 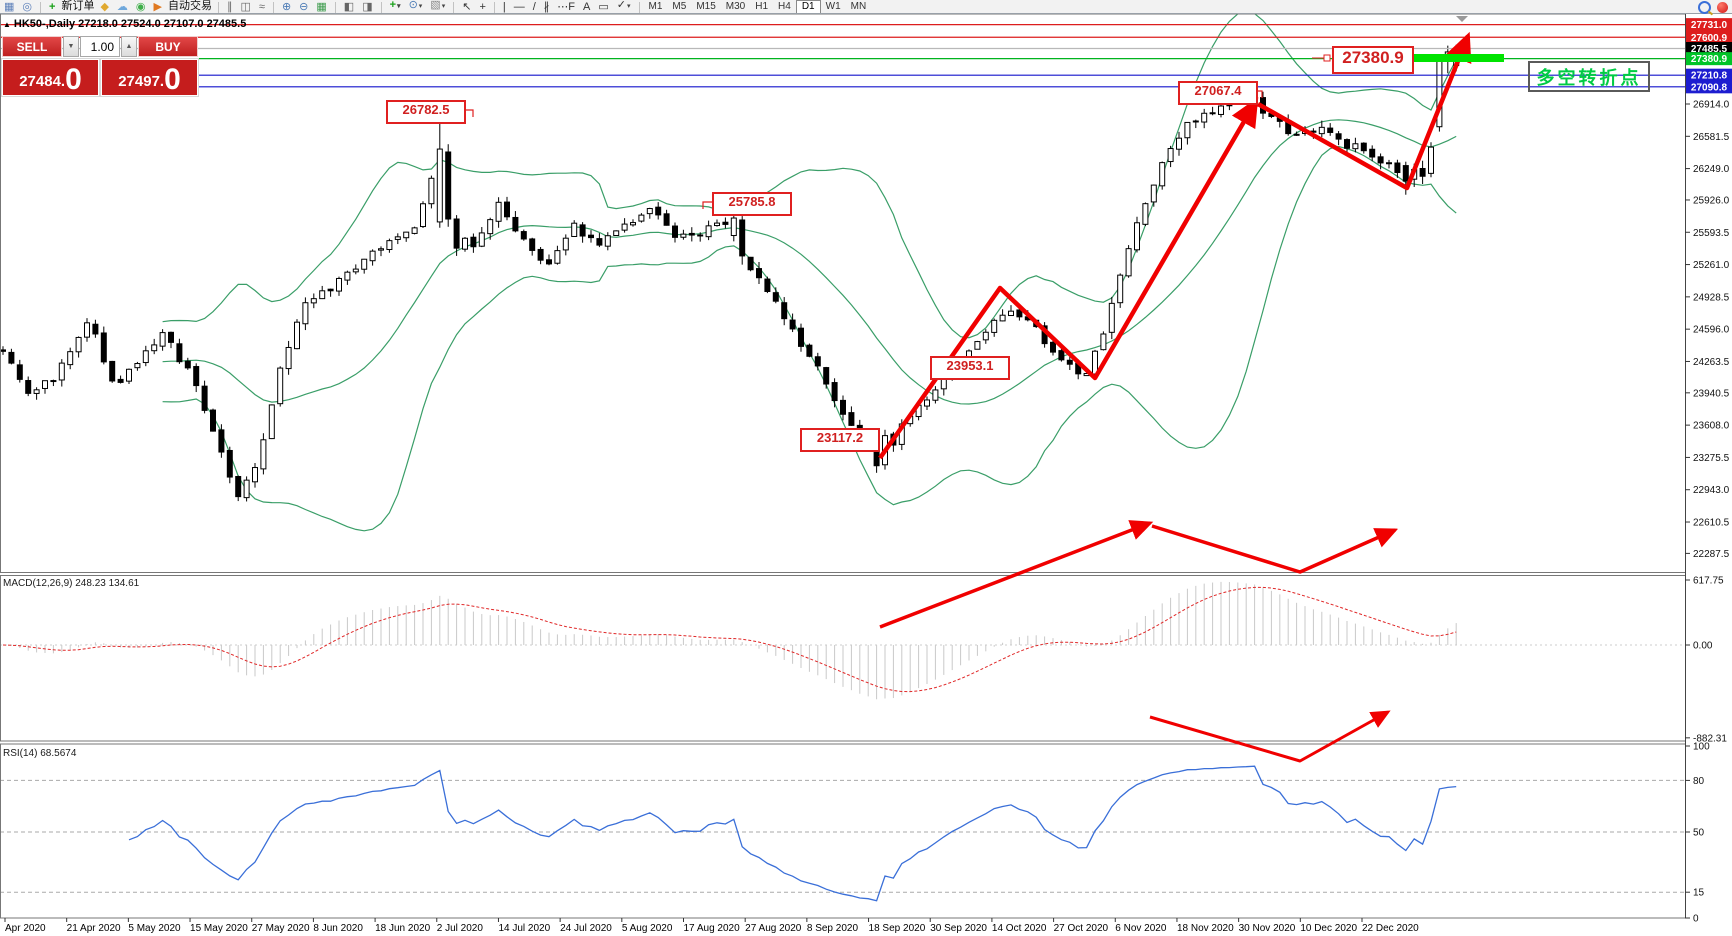 What do you see at coordinates (647, 928) in the screenshot?
I see `svg-text: 5 Aug 2020` at bounding box center [647, 928].